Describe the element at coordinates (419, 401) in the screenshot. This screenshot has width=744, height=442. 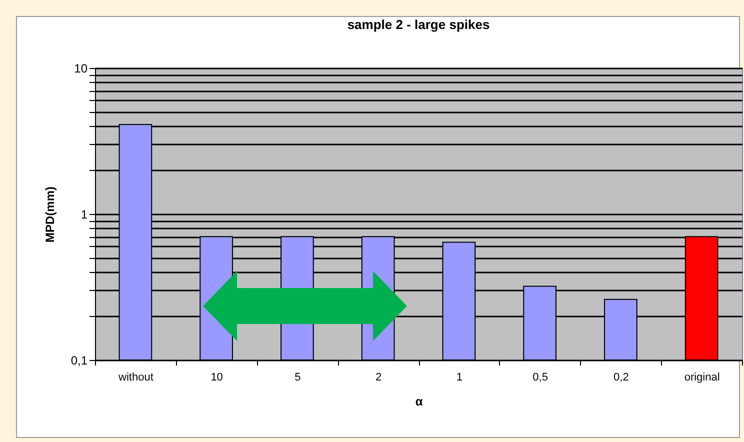
I see `x-axis-title: α` at that location.